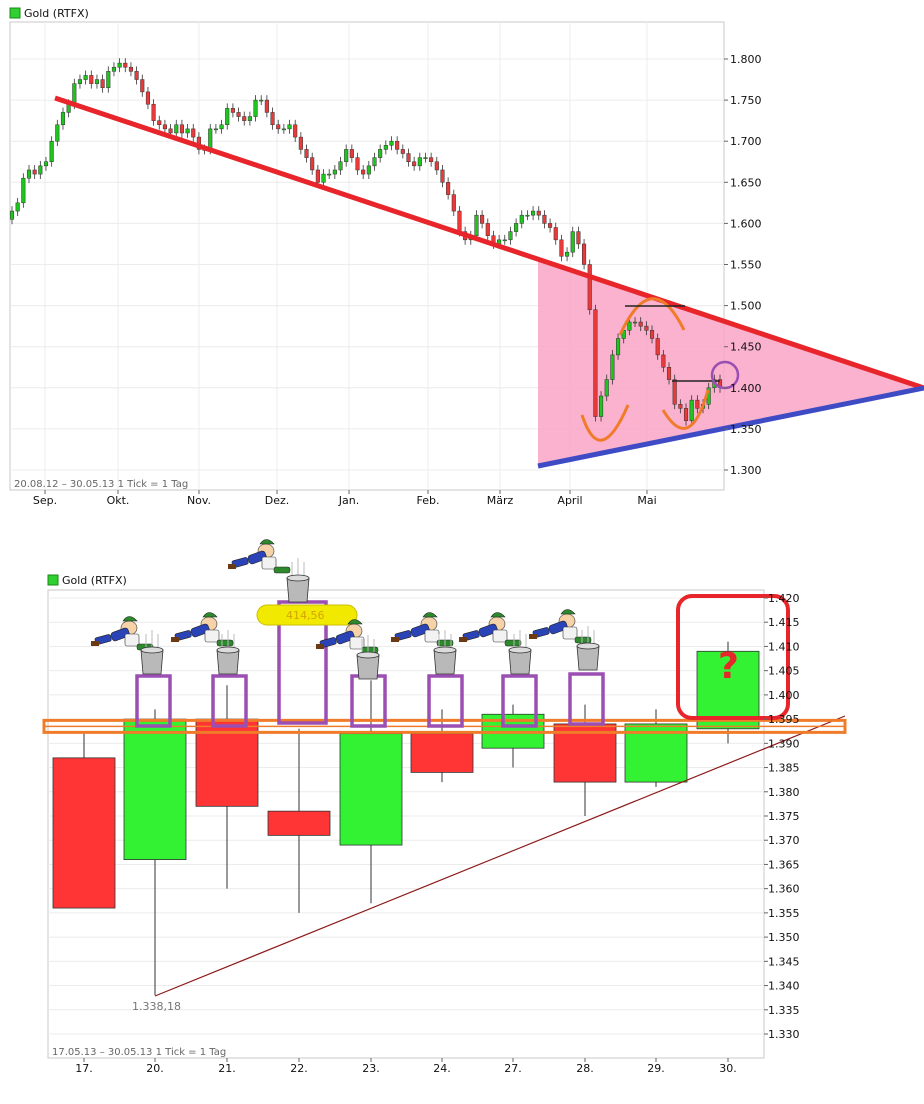 This screenshot has height=1104, width=924. I want to click on top-footer: 20.08.12 – 30.05.13 1 Tick = 1 Tag, so click(101, 484).